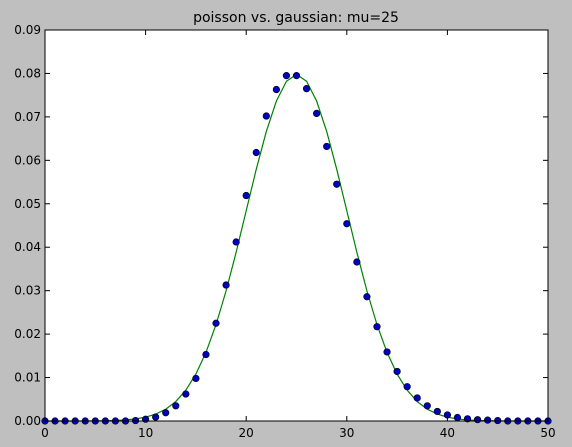 This screenshot has height=447, width=572. I want to click on y-tick-label: 0.03, so click(27, 291).